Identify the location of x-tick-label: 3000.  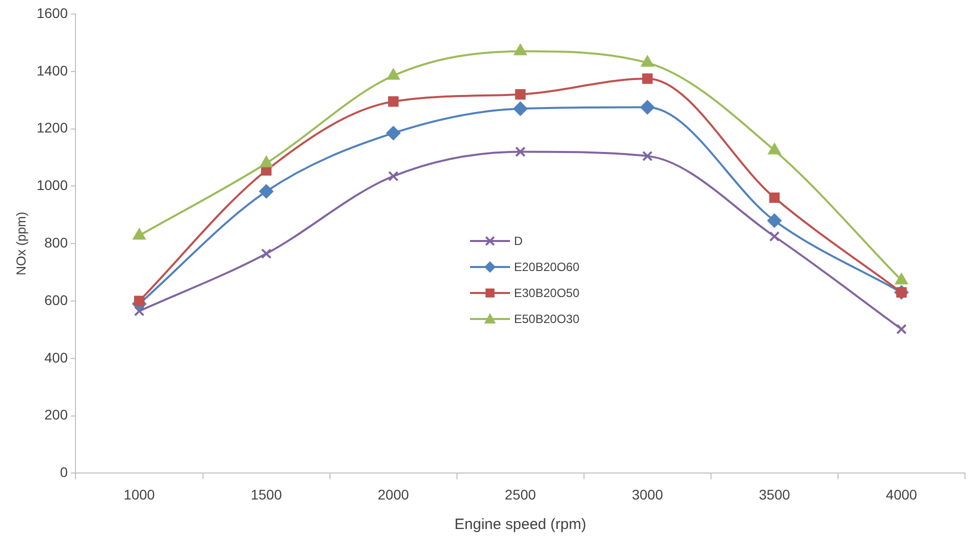
(648, 494).